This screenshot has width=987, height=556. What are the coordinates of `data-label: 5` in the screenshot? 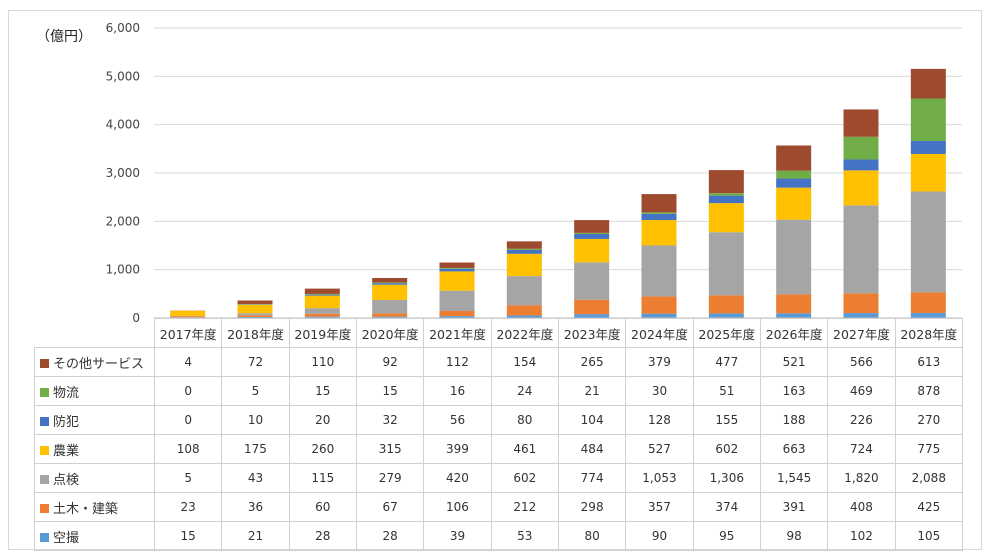 It's located at (255, 391).